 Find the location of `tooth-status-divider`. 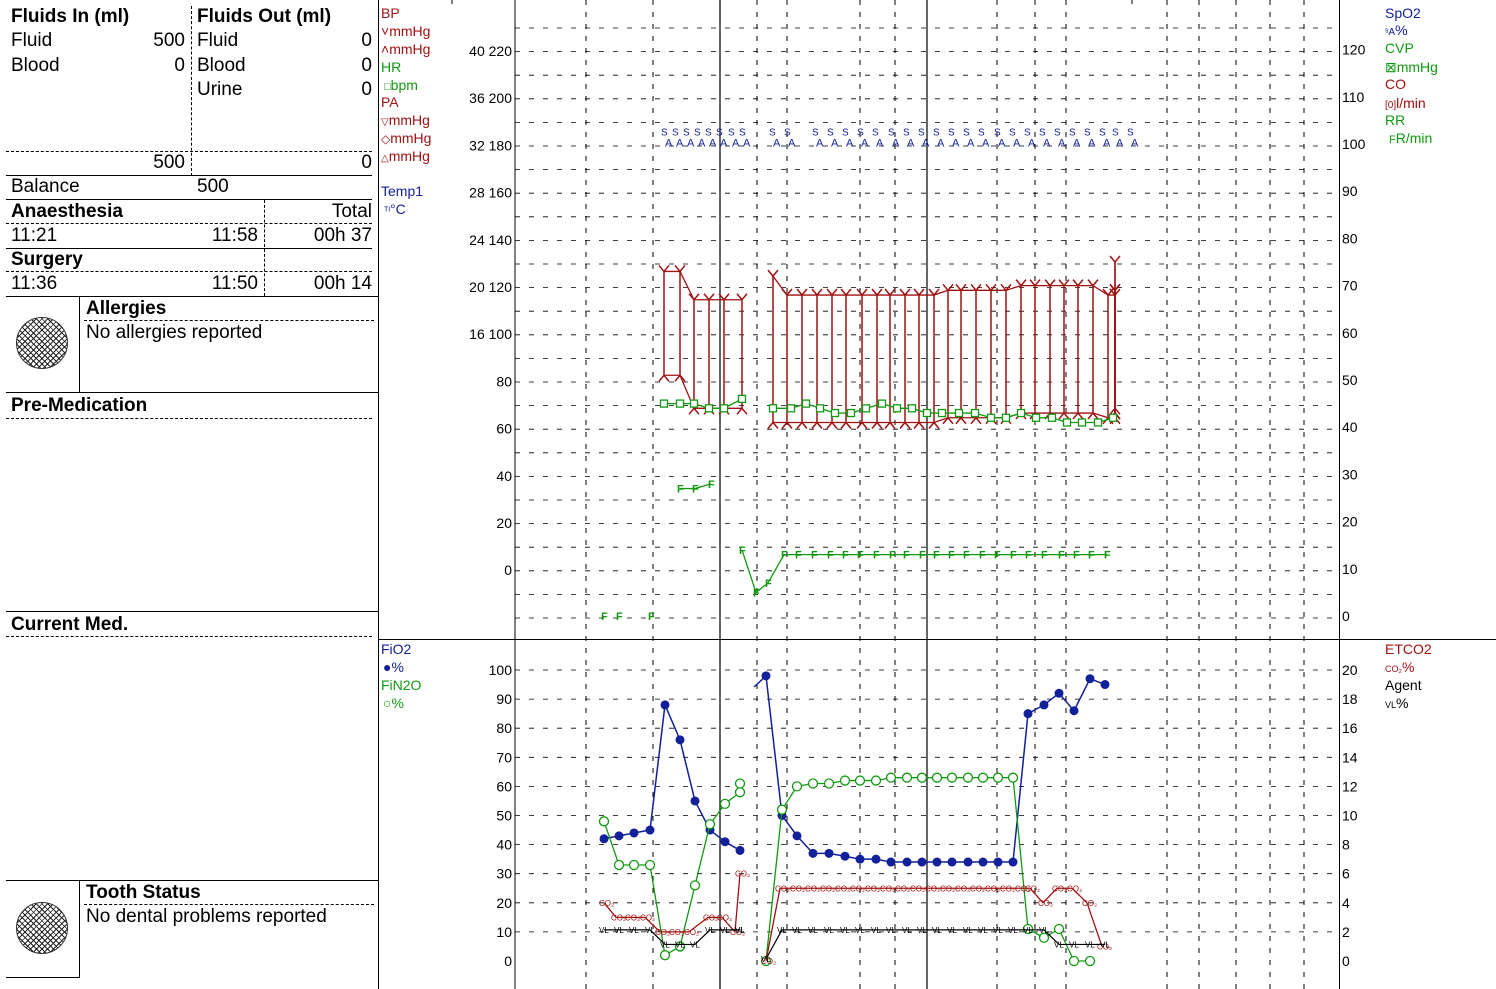

tooth-status-divider is located at coordinates (229, 904).